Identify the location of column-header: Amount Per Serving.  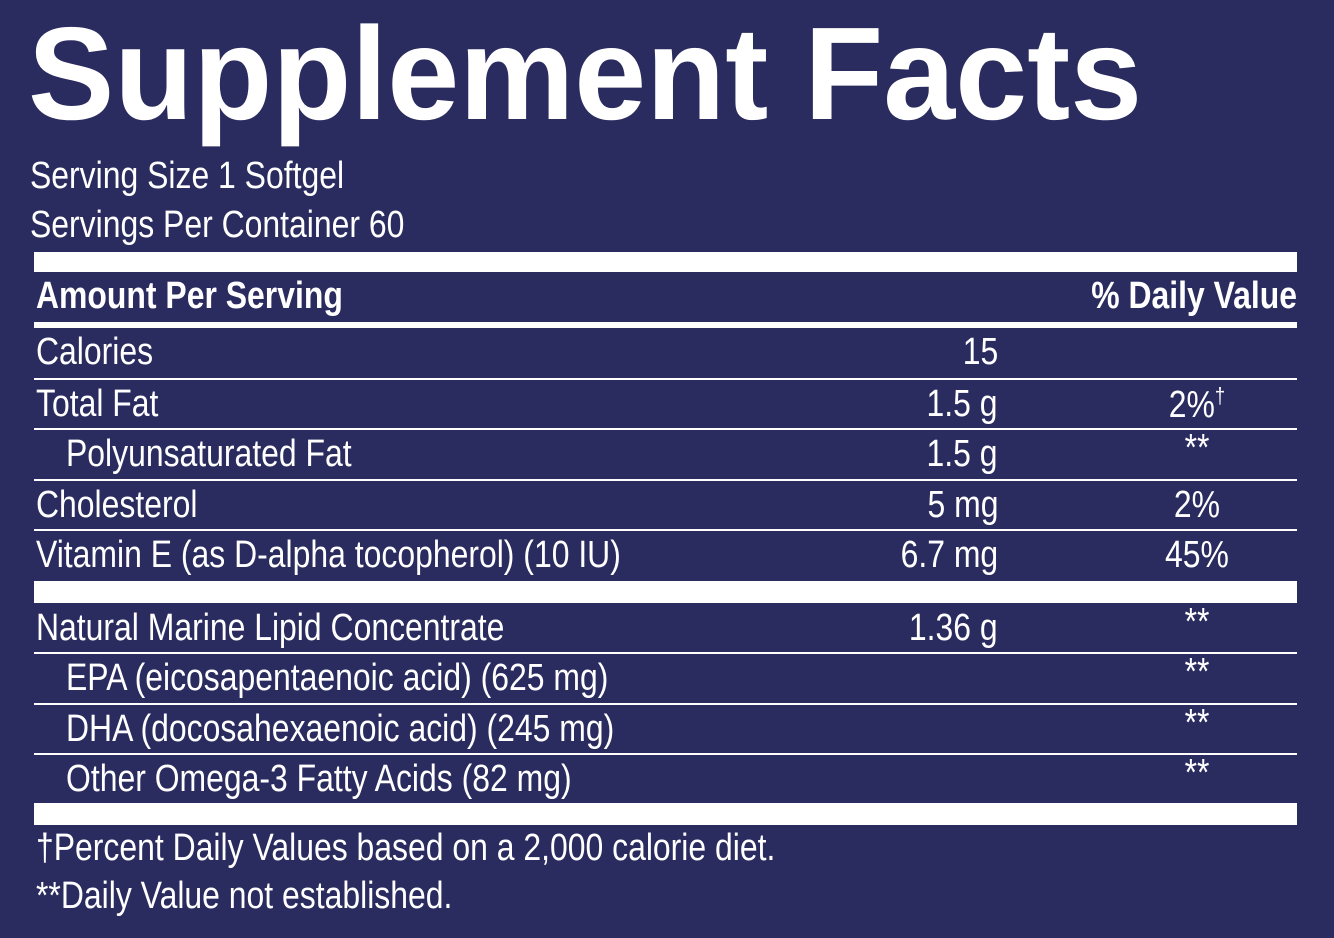
(189, 296).